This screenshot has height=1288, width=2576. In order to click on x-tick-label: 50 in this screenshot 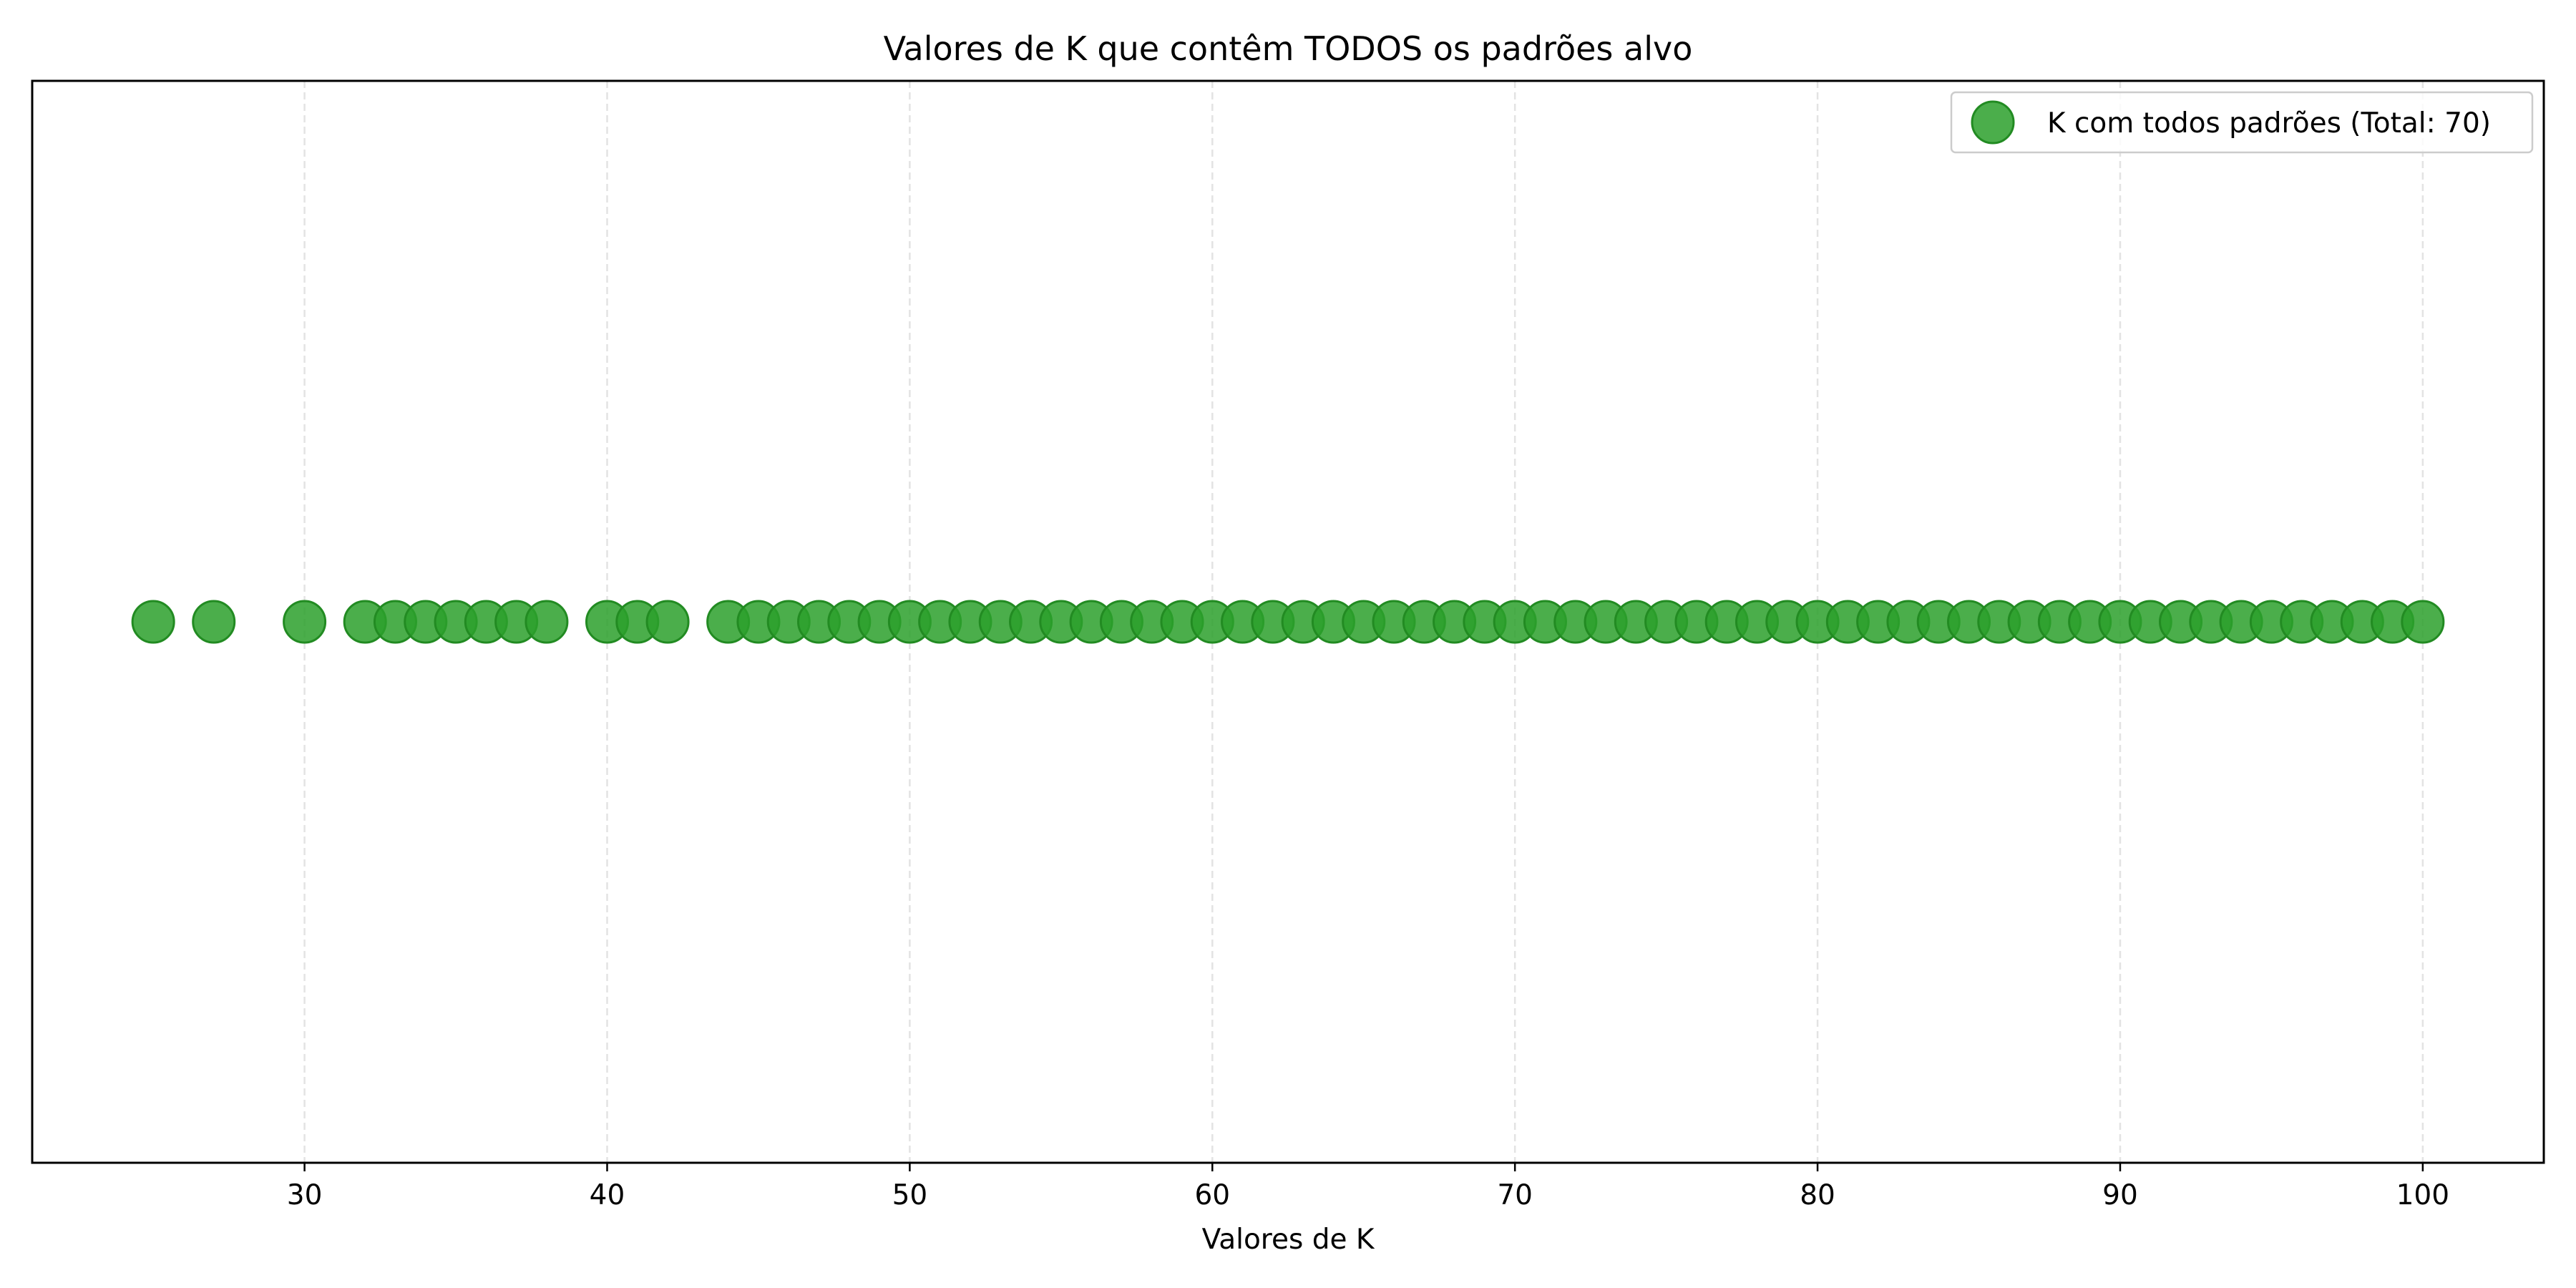, I will do `click(910, 1195)`.